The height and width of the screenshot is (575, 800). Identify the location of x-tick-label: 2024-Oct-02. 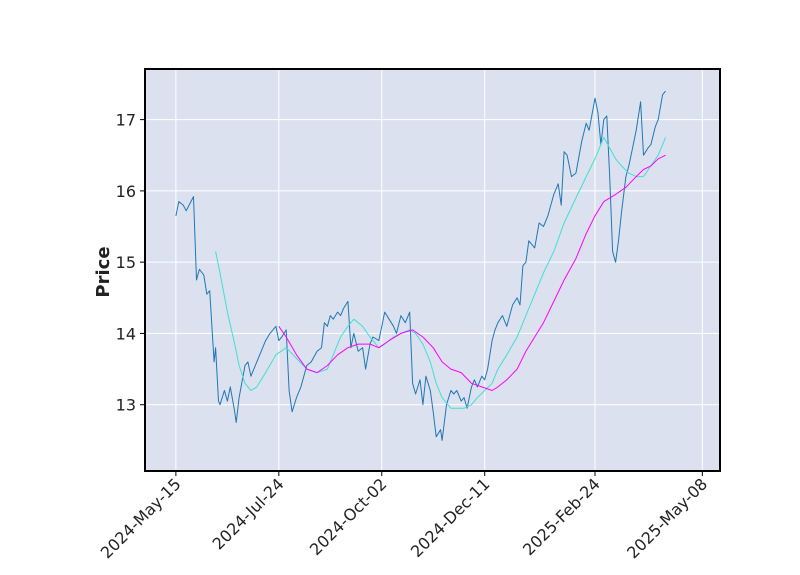
(348, 516).